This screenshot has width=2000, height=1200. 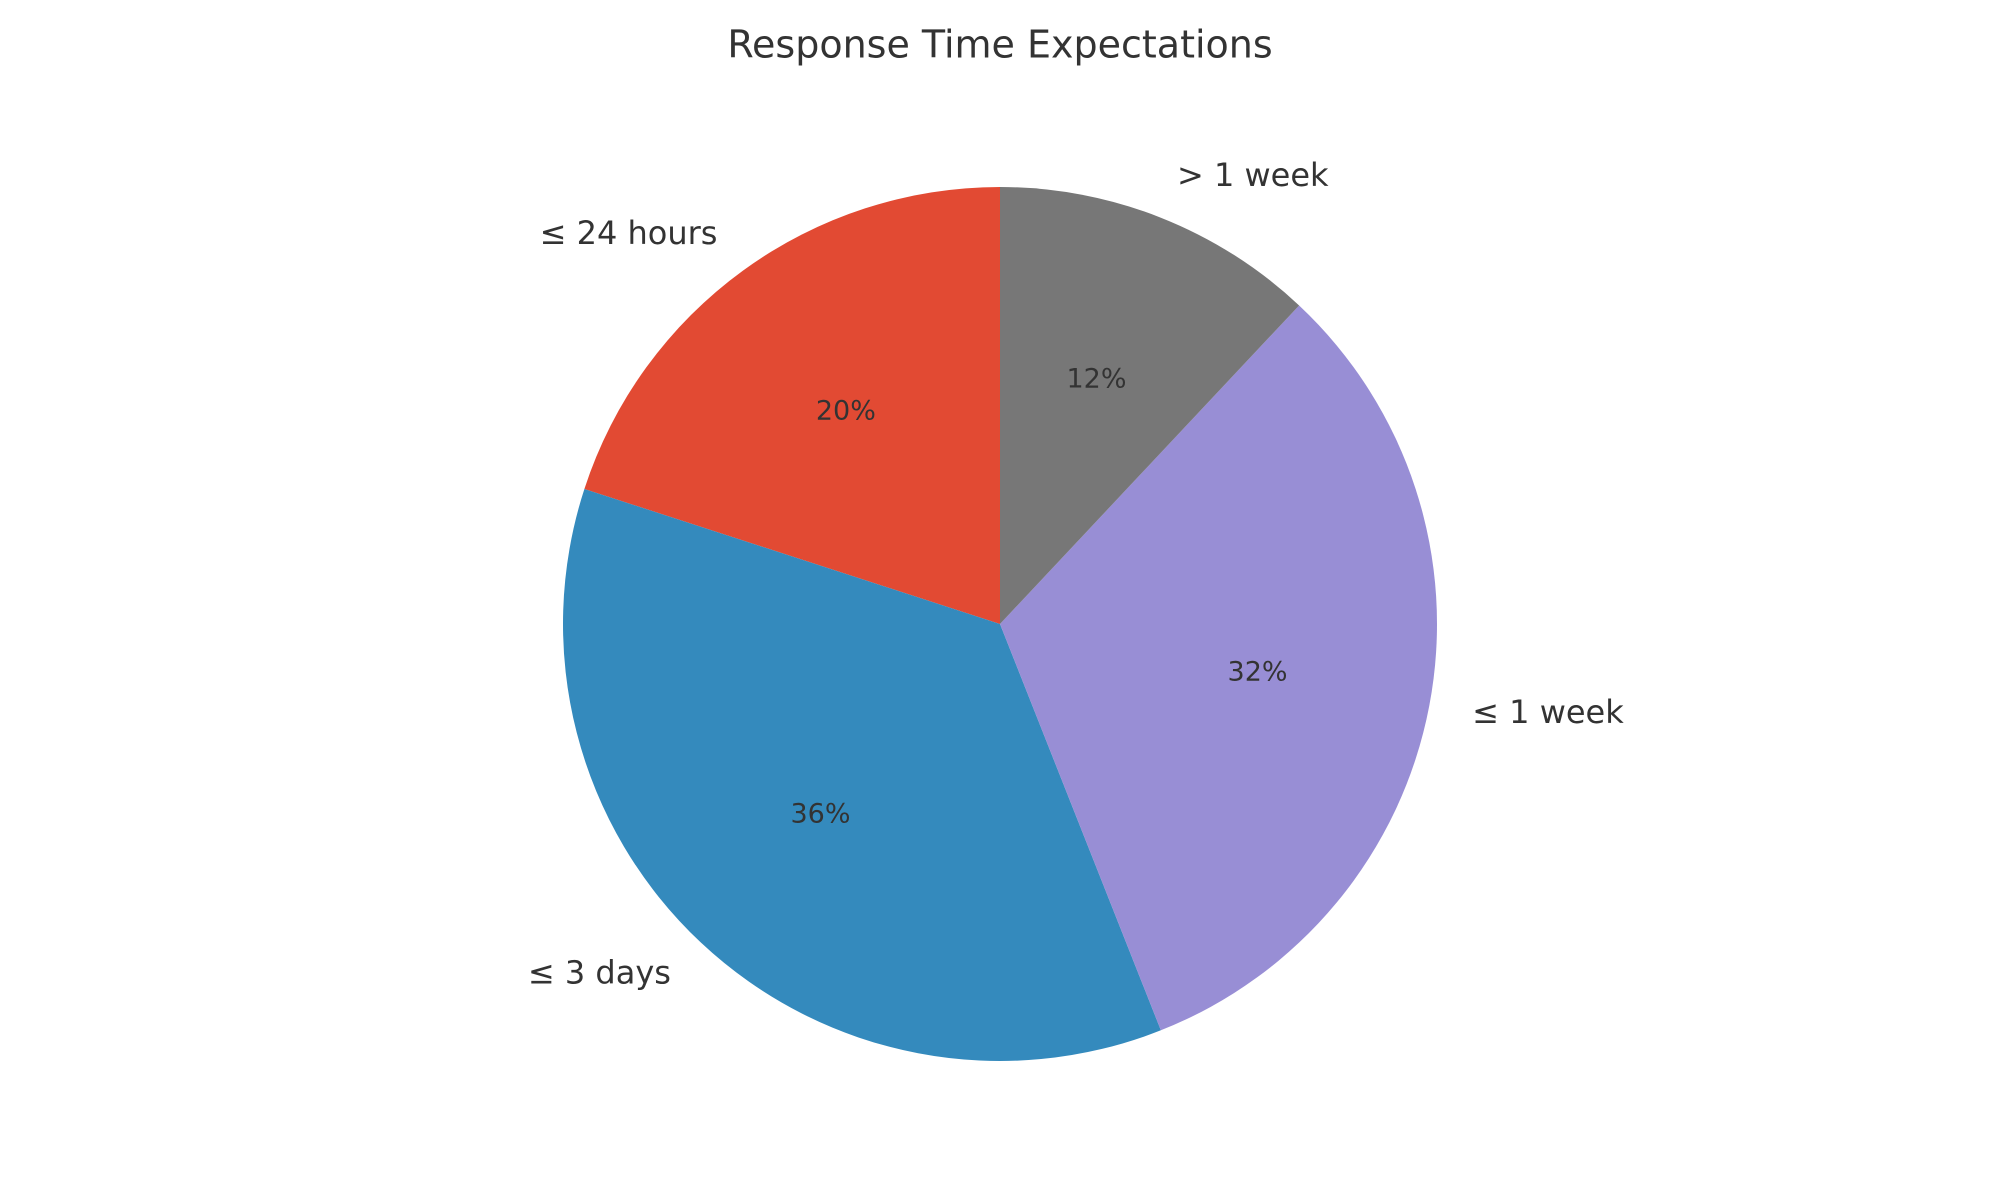 I want to click on chart-title: Response Time Expectations, so click(x=999, y=45).